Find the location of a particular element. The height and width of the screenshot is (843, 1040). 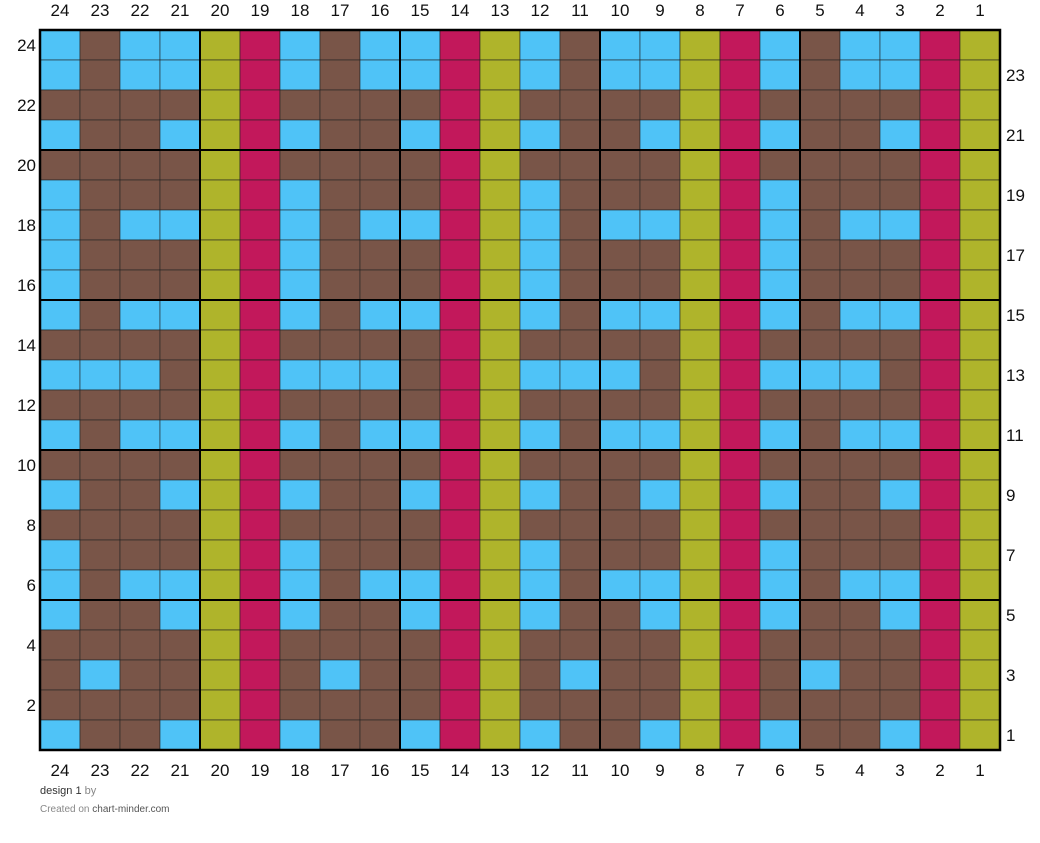

column-label-top: 14 is located at coordinates (460, 10).